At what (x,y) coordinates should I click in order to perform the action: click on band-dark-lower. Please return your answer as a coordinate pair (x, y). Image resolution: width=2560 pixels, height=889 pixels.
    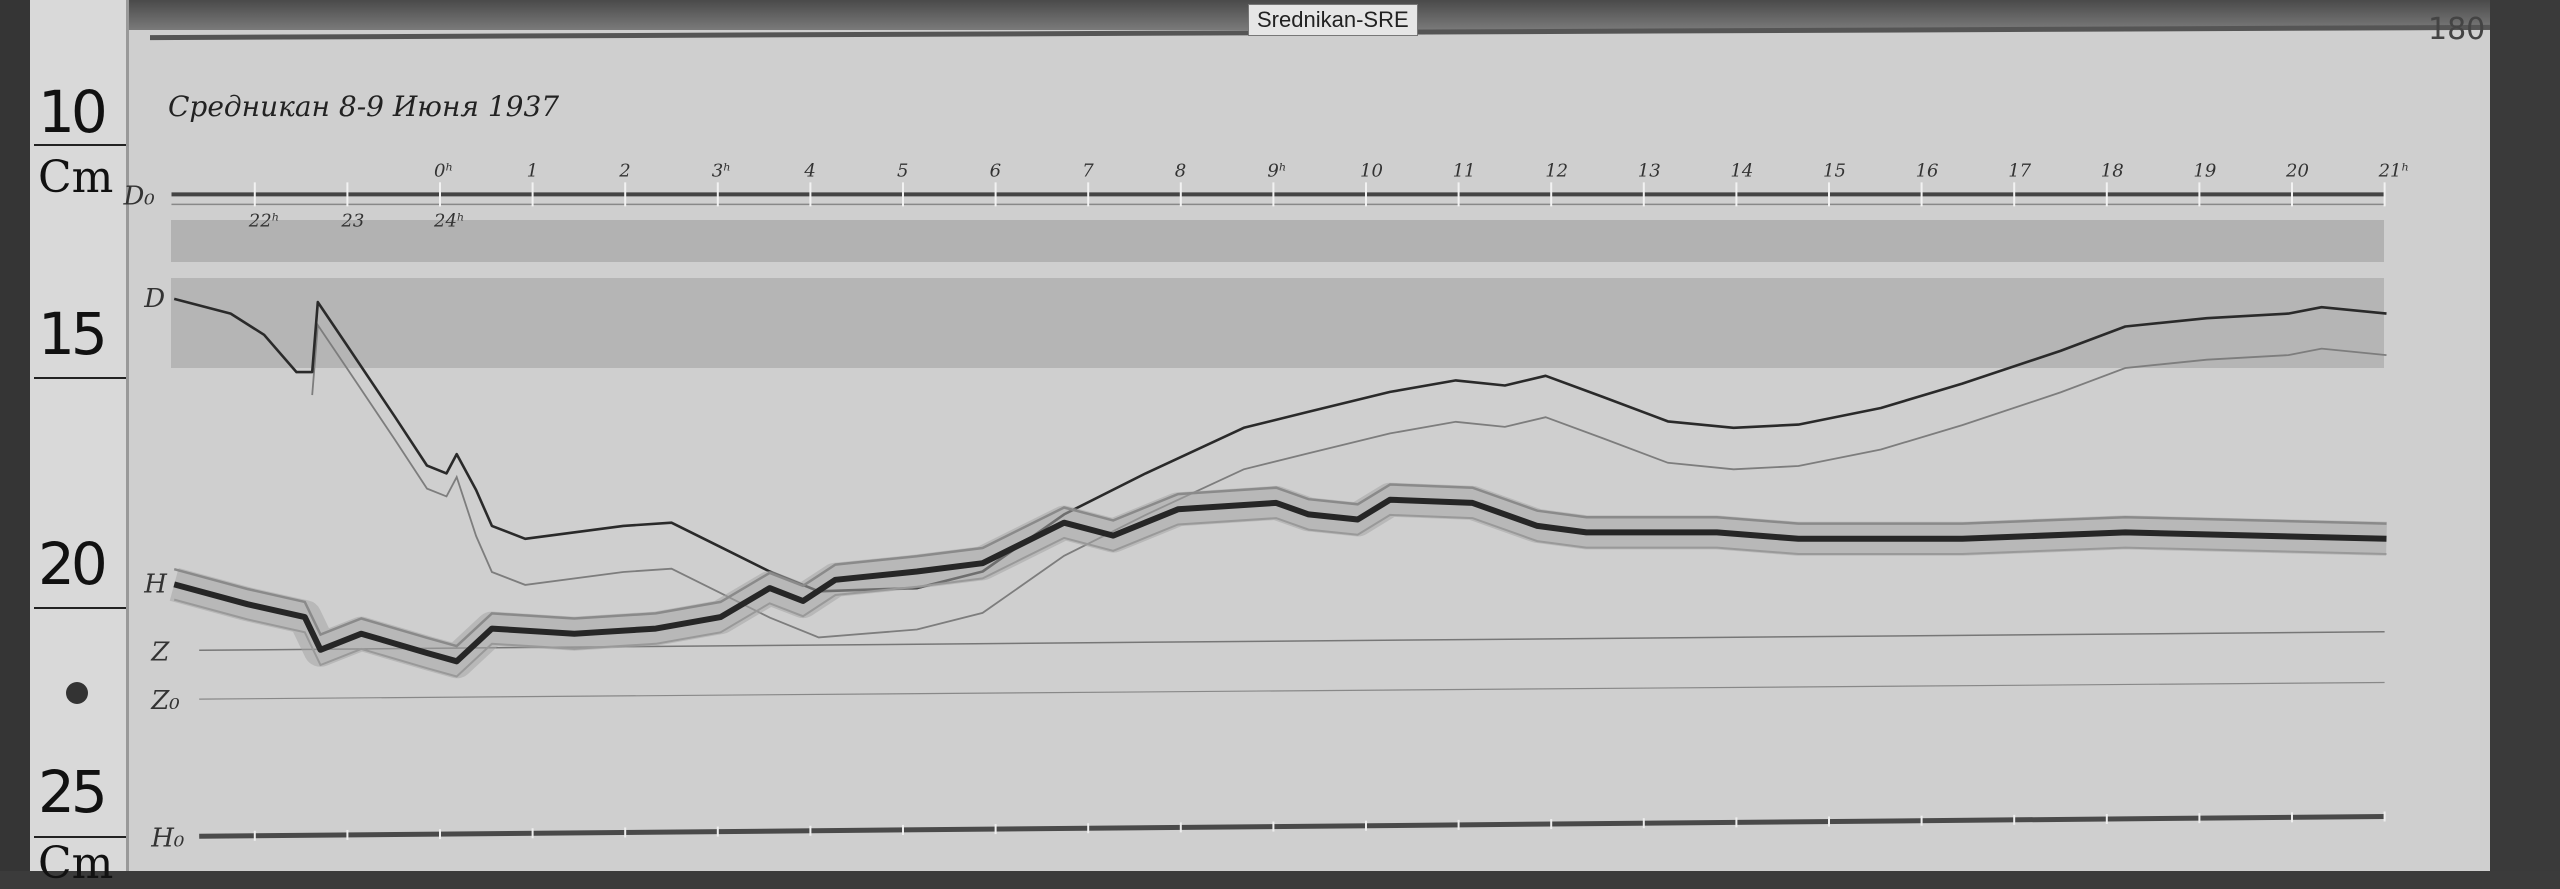
    Looking at the image, I should click on (1277, 323).